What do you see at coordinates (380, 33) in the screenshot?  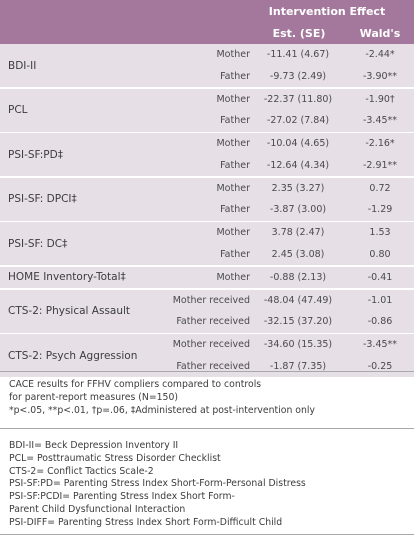 I see `walds-heading: Wald's` at bounding box center [380, 33].